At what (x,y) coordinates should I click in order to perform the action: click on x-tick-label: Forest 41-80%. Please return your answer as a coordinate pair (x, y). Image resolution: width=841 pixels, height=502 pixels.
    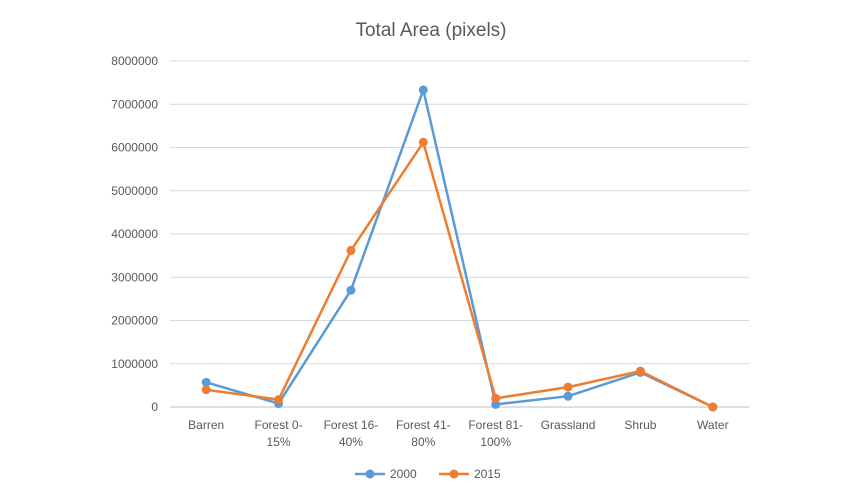
    Looking at the image, I should click on (423, 433).